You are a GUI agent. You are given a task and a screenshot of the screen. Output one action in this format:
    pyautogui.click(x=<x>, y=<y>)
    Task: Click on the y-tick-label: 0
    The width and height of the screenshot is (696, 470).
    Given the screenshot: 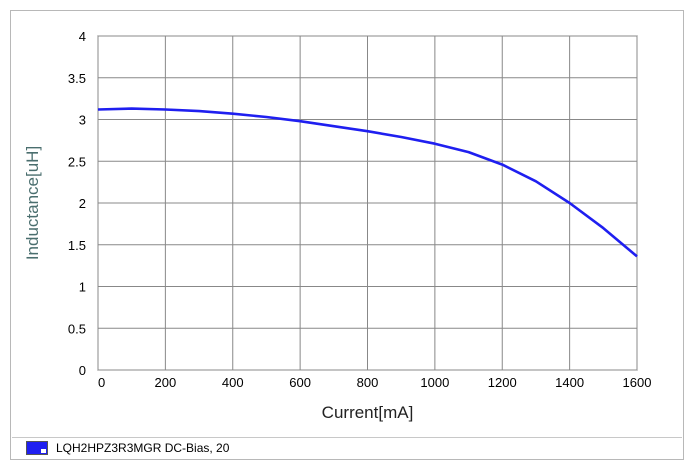 What is the action you would take?
    pyautogui.click(x=82, y=370)
    